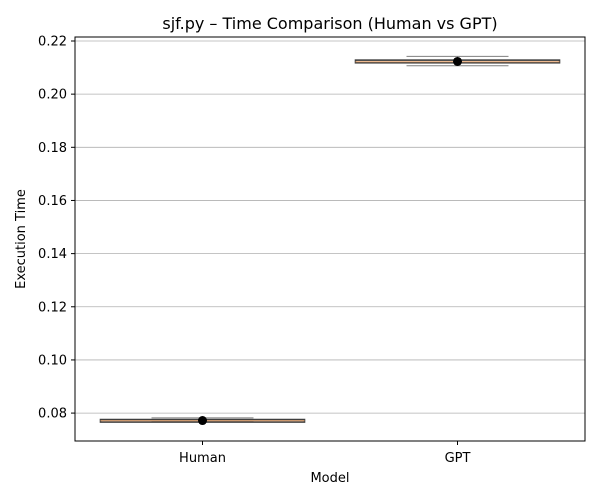 The height and width of the screenshot is (500, 600). What do you see at coordinates (458, 458) in the screenshot?
I see `x-tick-label: GPT` at bounding box center [458, 458].